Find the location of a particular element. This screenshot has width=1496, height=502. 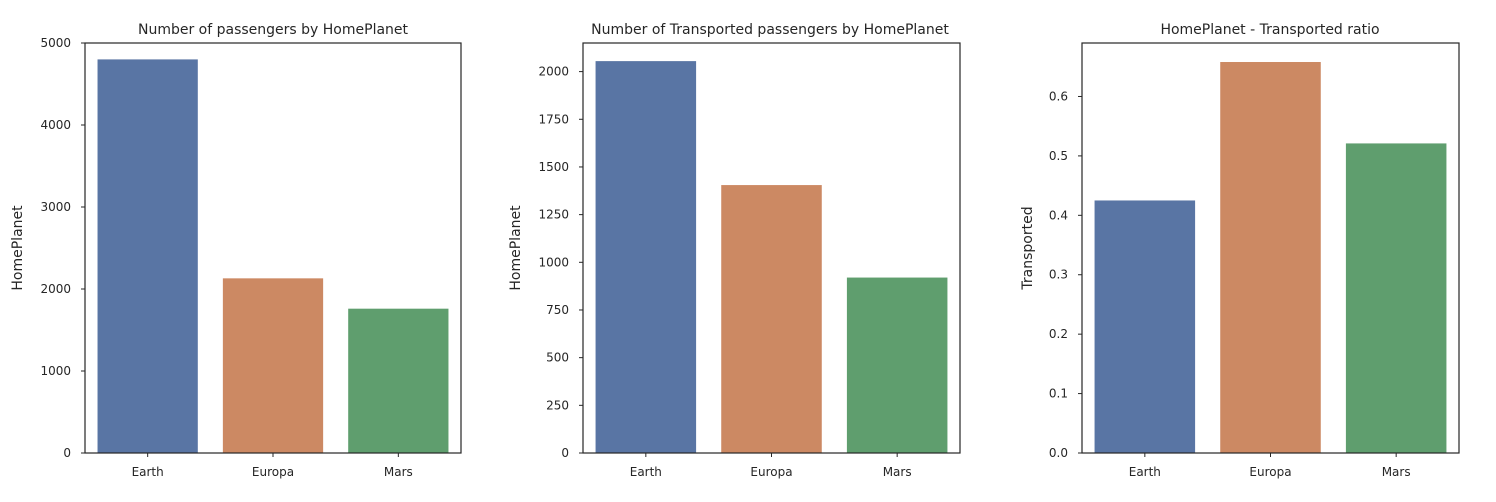

y-tick-label: 1500 is located at coordinates (553, 167).